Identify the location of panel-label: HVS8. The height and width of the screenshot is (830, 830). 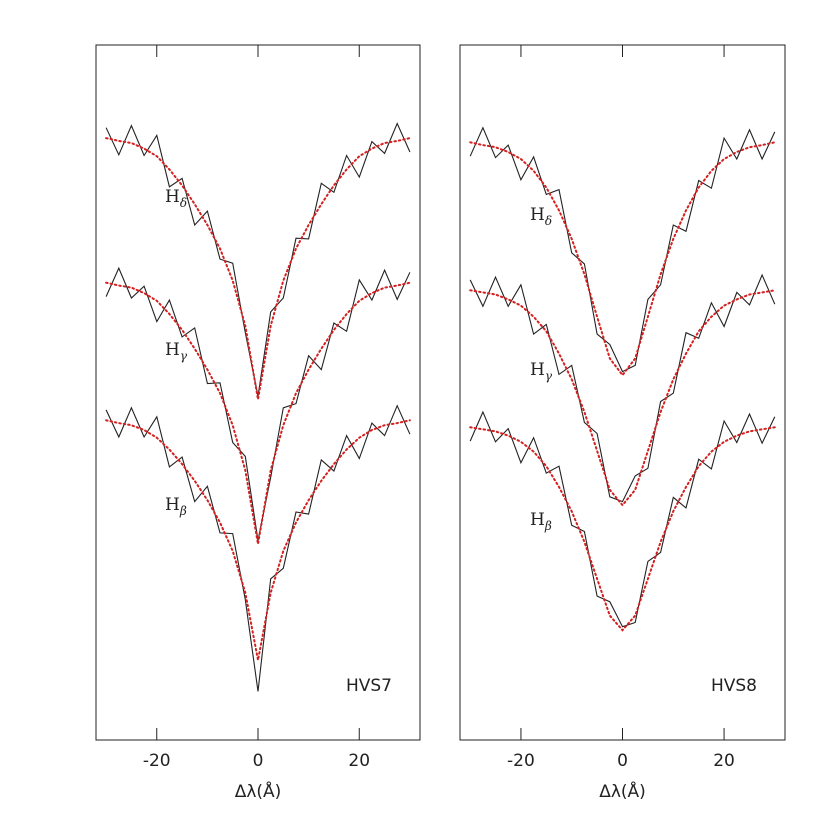
(734, 686).